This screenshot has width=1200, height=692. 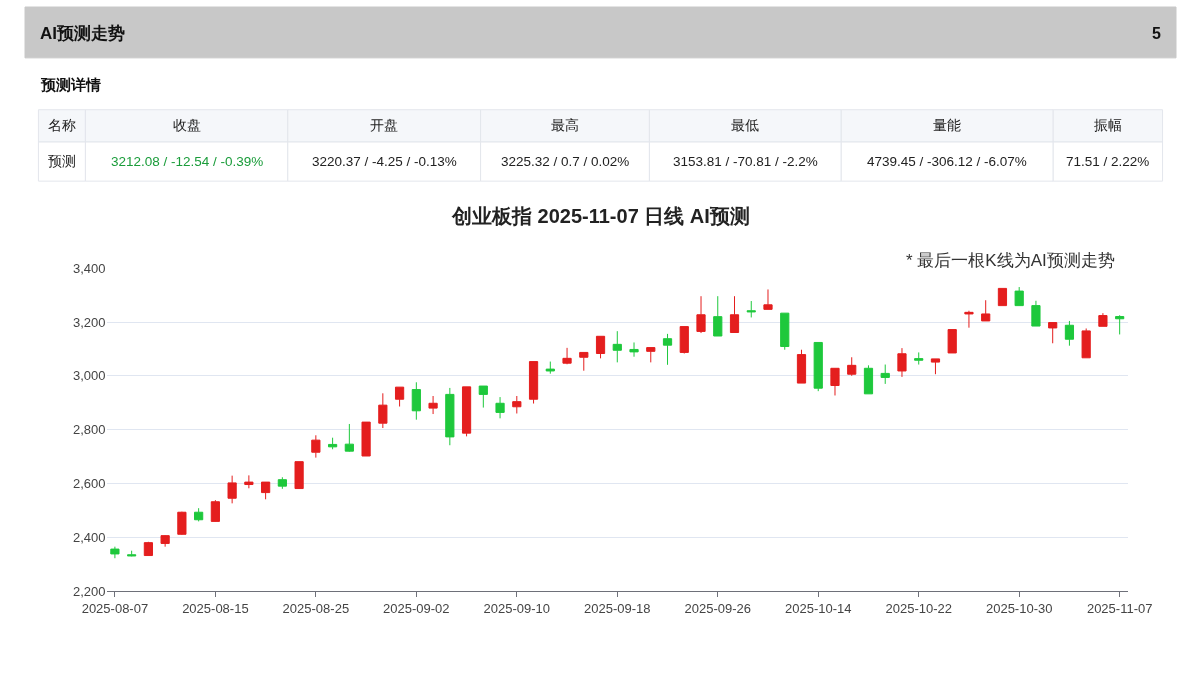 What do you see at coordinates (718, 608) in the screenshot?
I see `x-tick-label: 2025-09-26` at bounding box center [718, 608].